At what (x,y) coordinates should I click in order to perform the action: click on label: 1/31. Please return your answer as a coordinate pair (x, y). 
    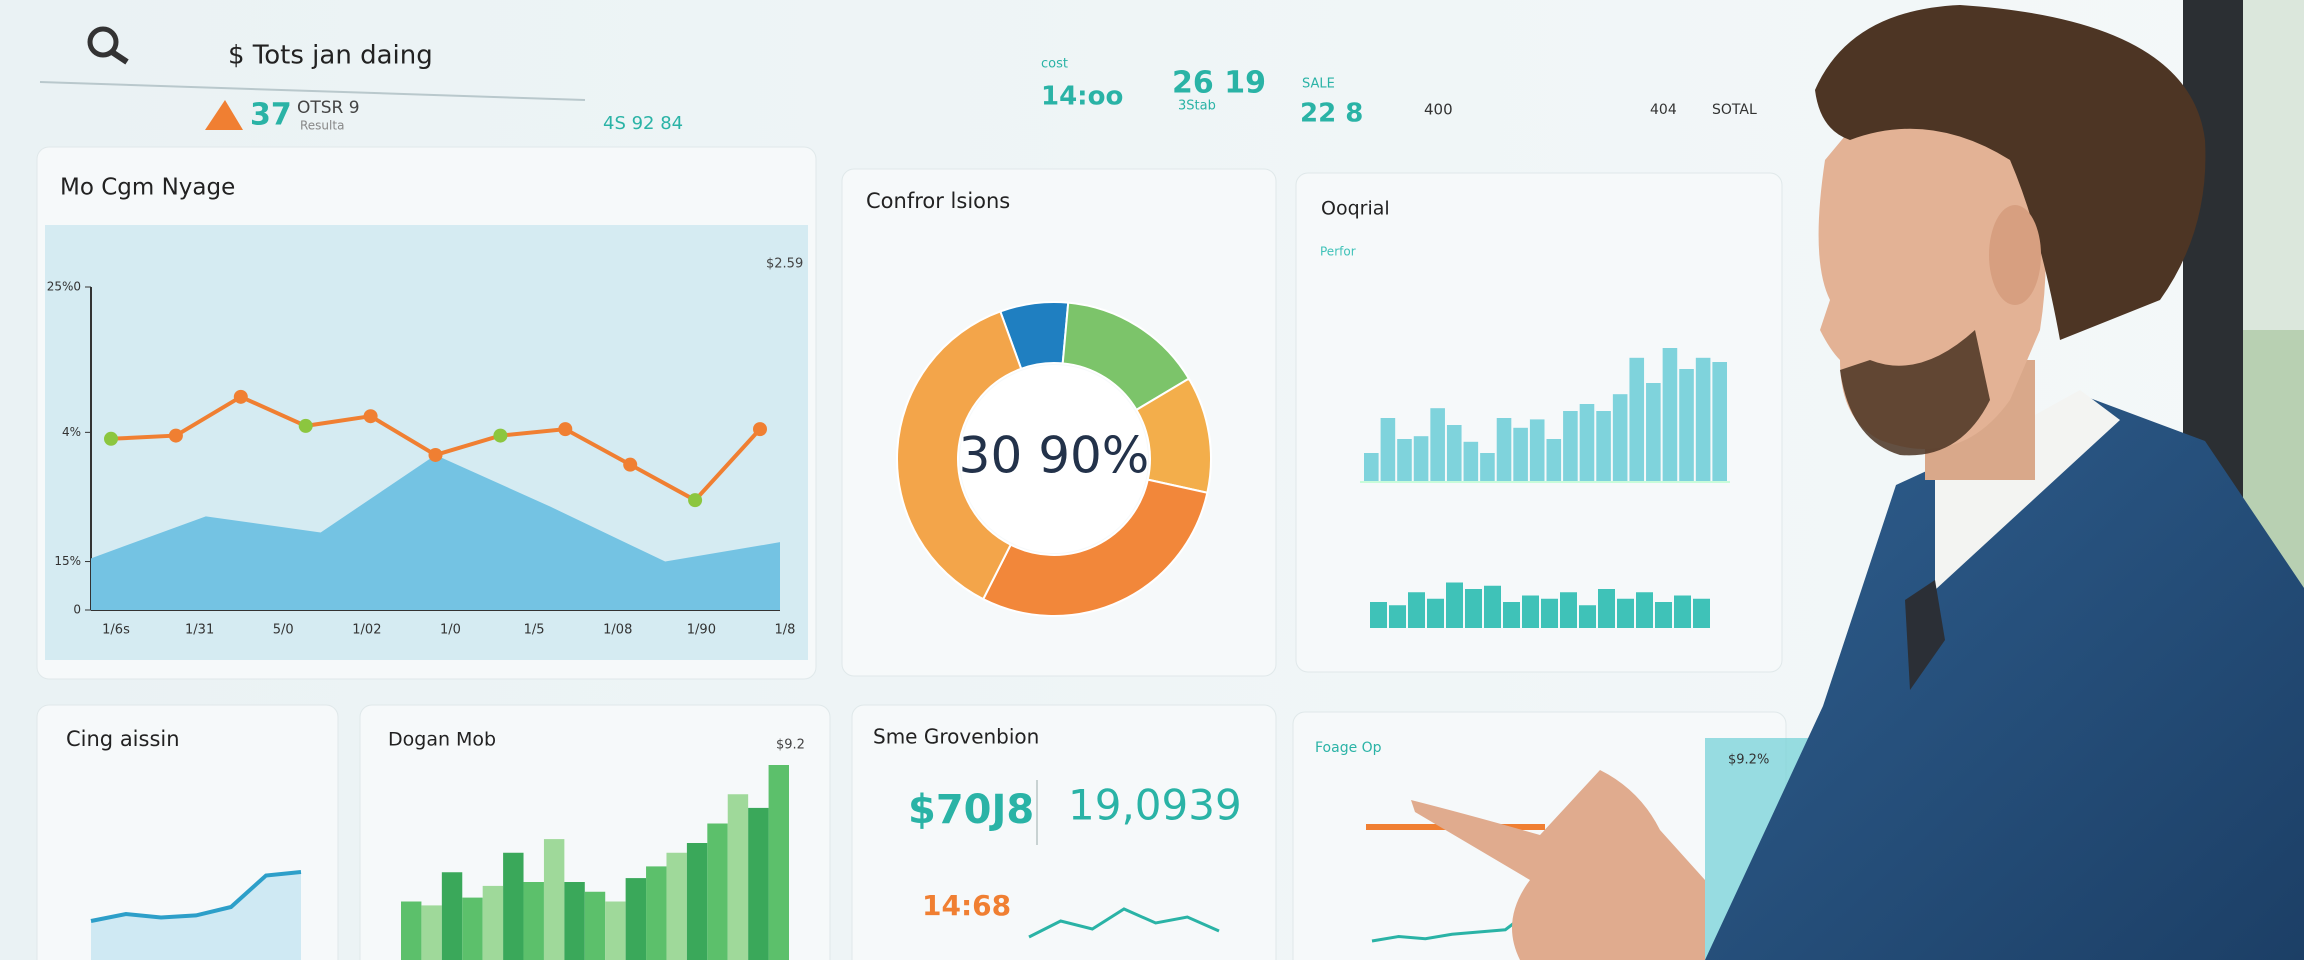
    Looking at the image, I should click on (199, 630).